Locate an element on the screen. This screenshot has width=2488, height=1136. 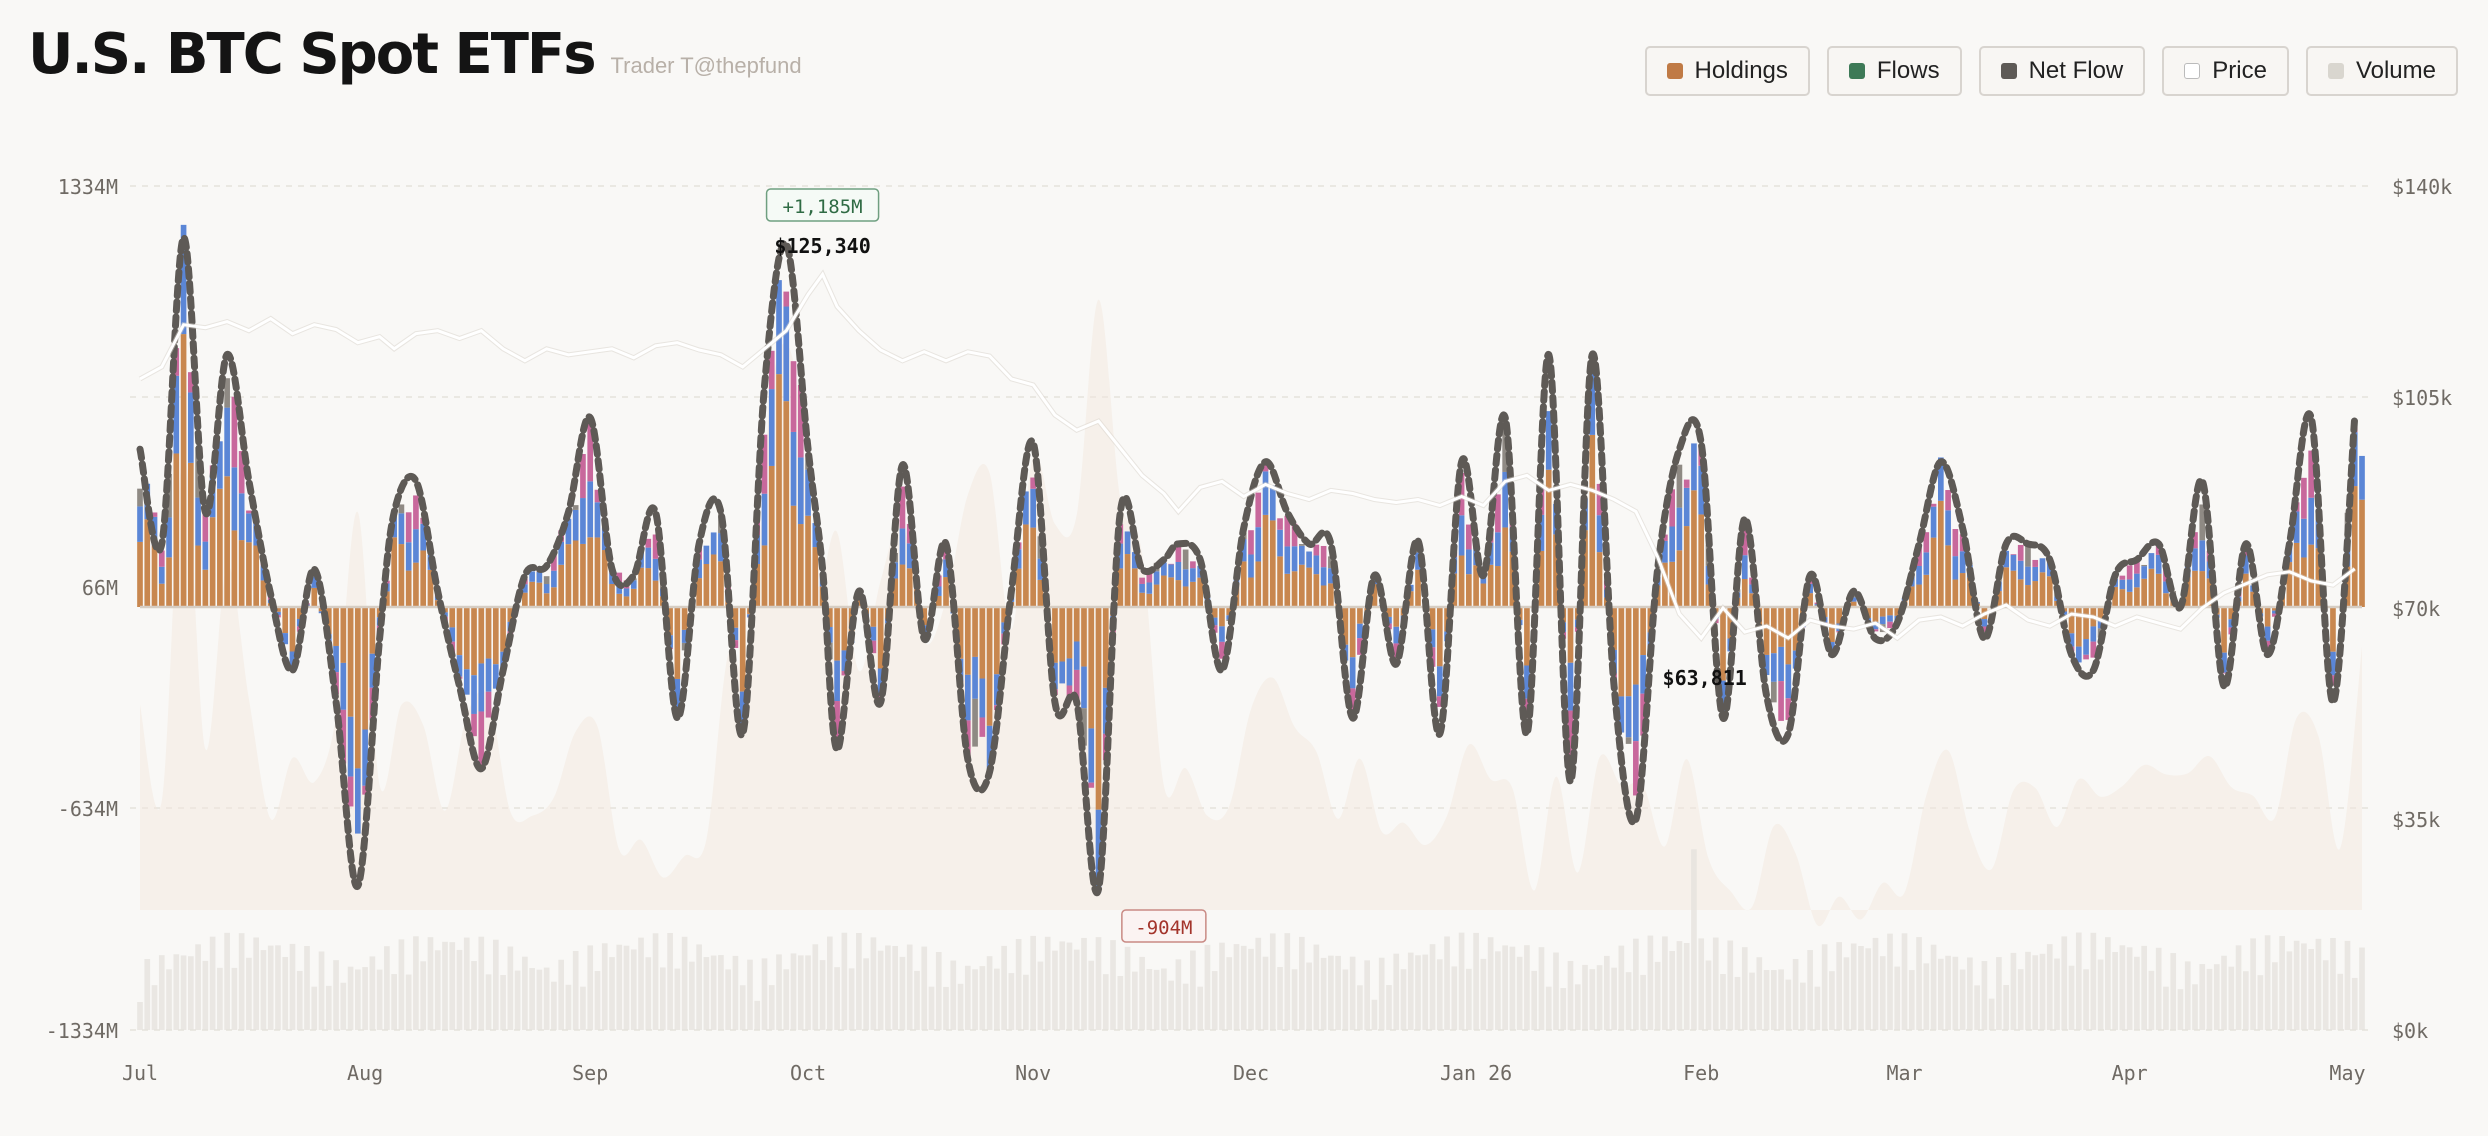
legend-price-button: Price is located at coordinates (2225, 71).